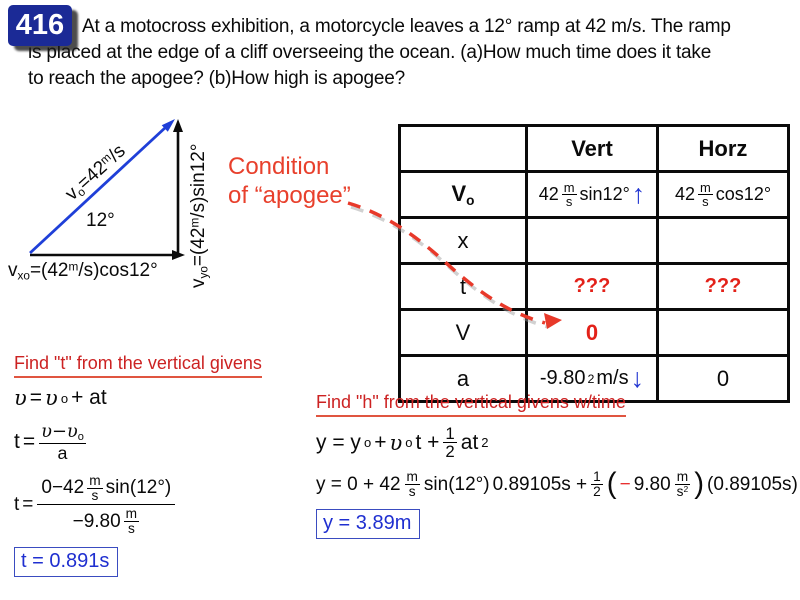  Describe the element at coordinates (548, 194) in the screenshot. I see `vo-vert-value: 42` at that location.